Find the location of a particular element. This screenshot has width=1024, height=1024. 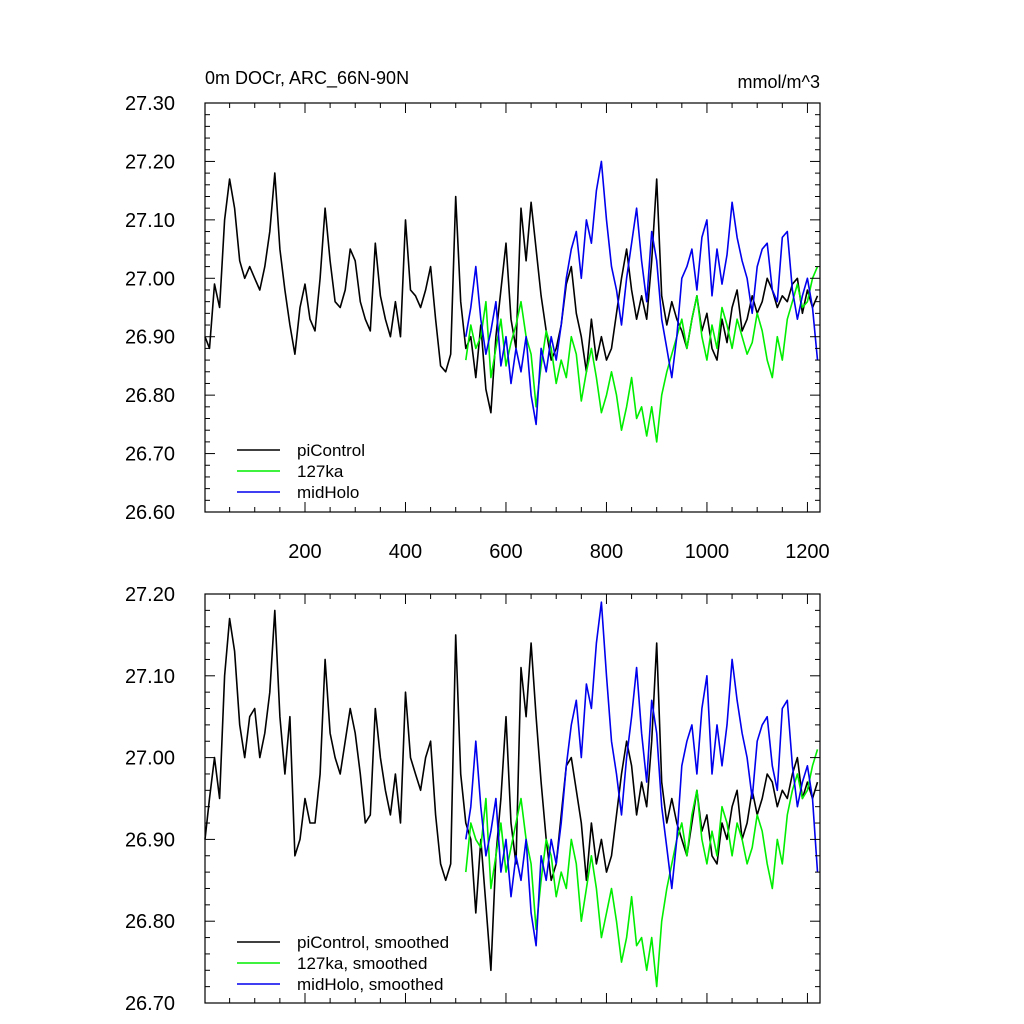

legend-label: 127ka is located at coordinates (320, 471).